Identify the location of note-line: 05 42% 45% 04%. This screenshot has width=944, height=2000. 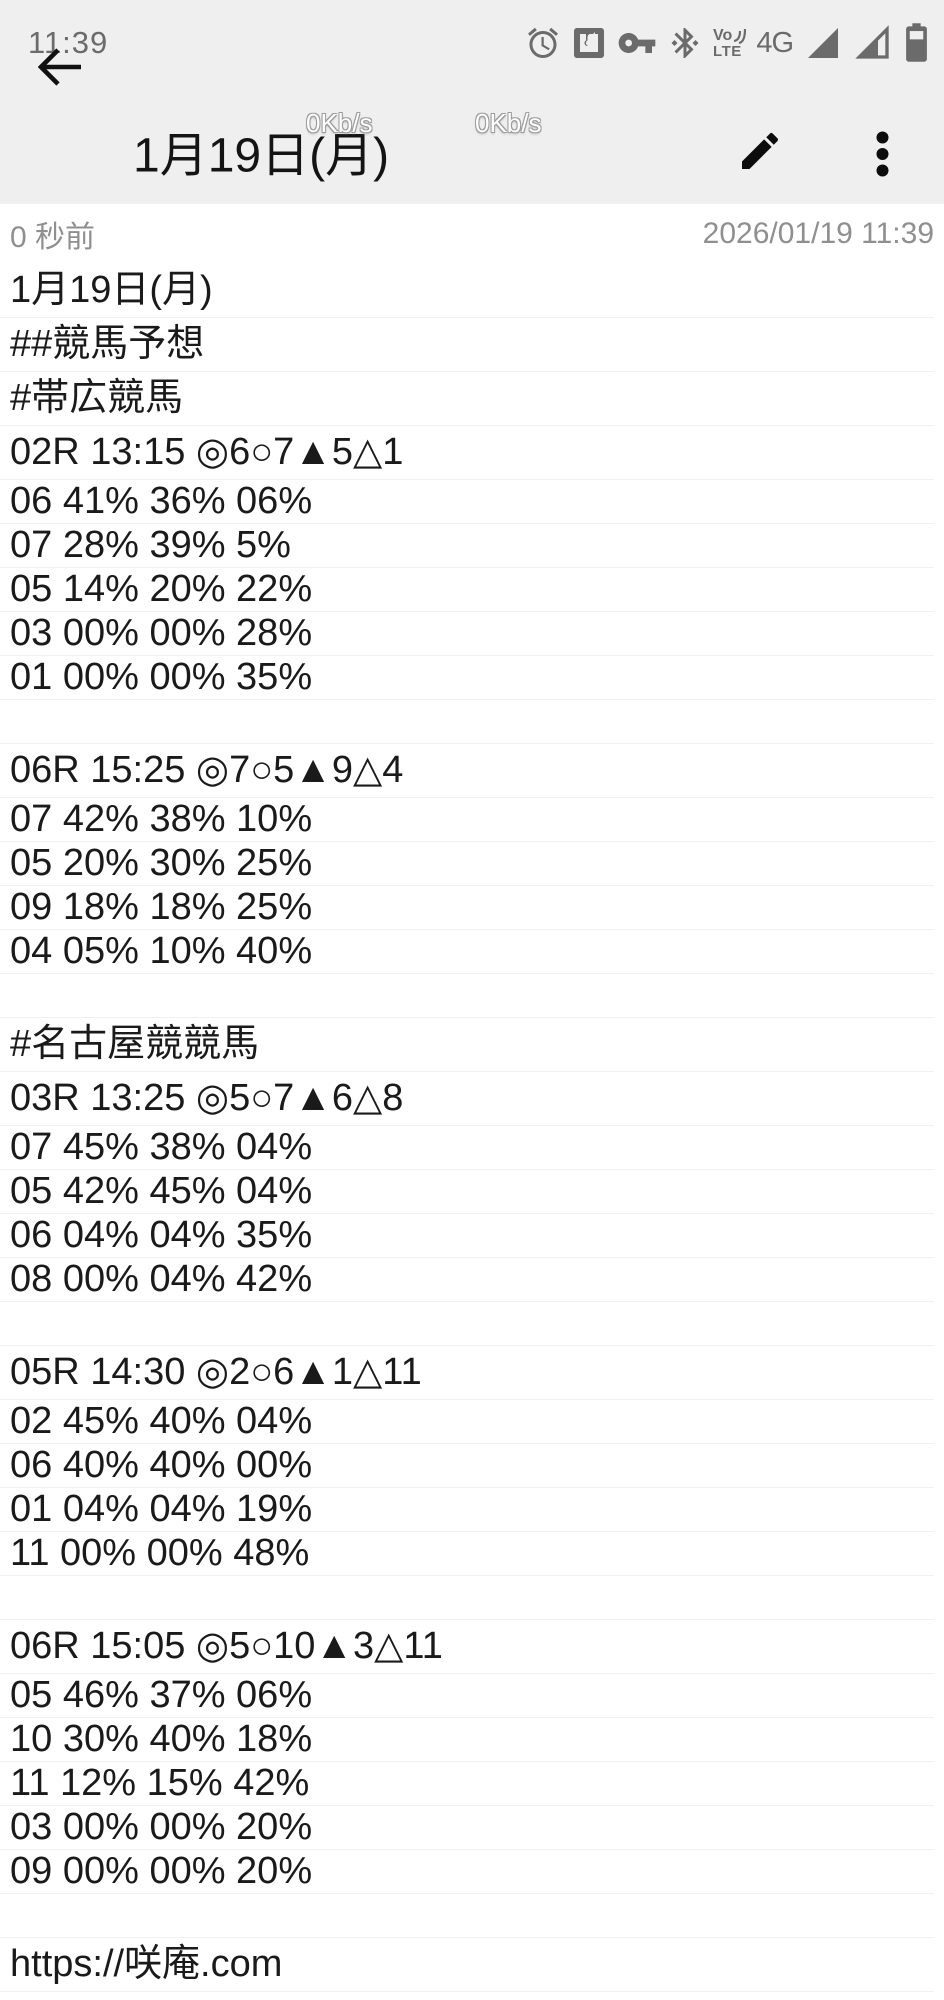
(467, 1192).